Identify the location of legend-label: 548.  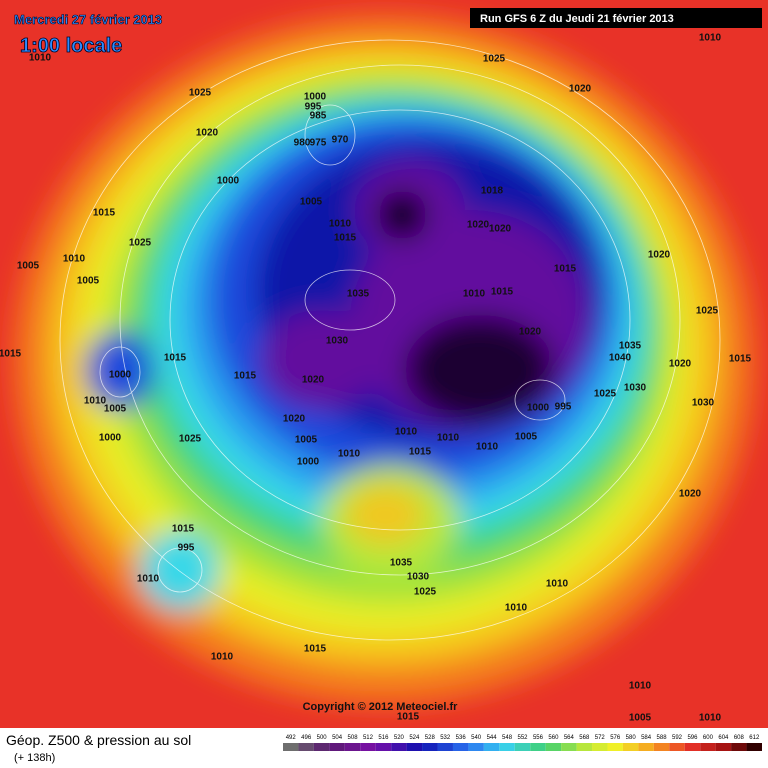
(507, 738).